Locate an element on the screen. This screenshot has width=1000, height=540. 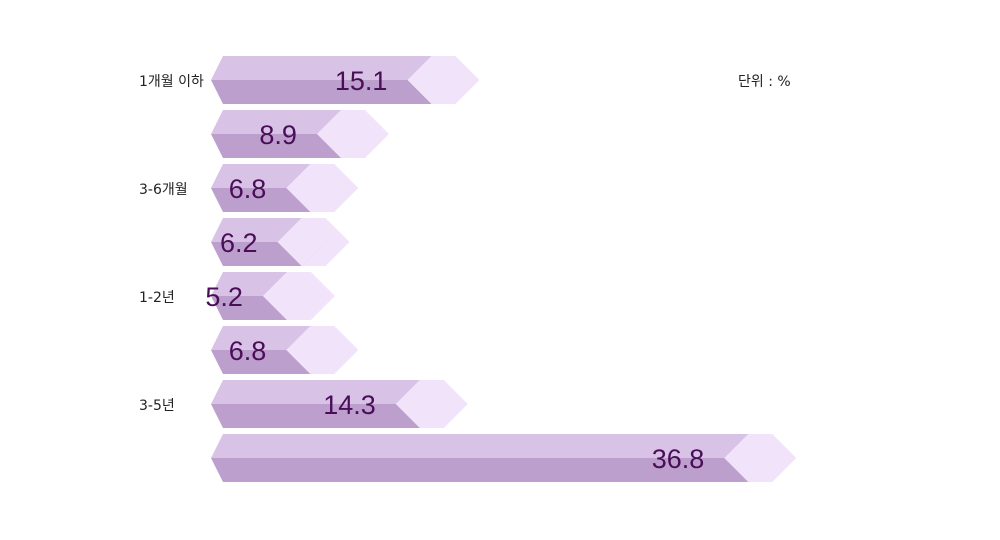
bar-1: 15.1 is located at coordinates (345, 80).